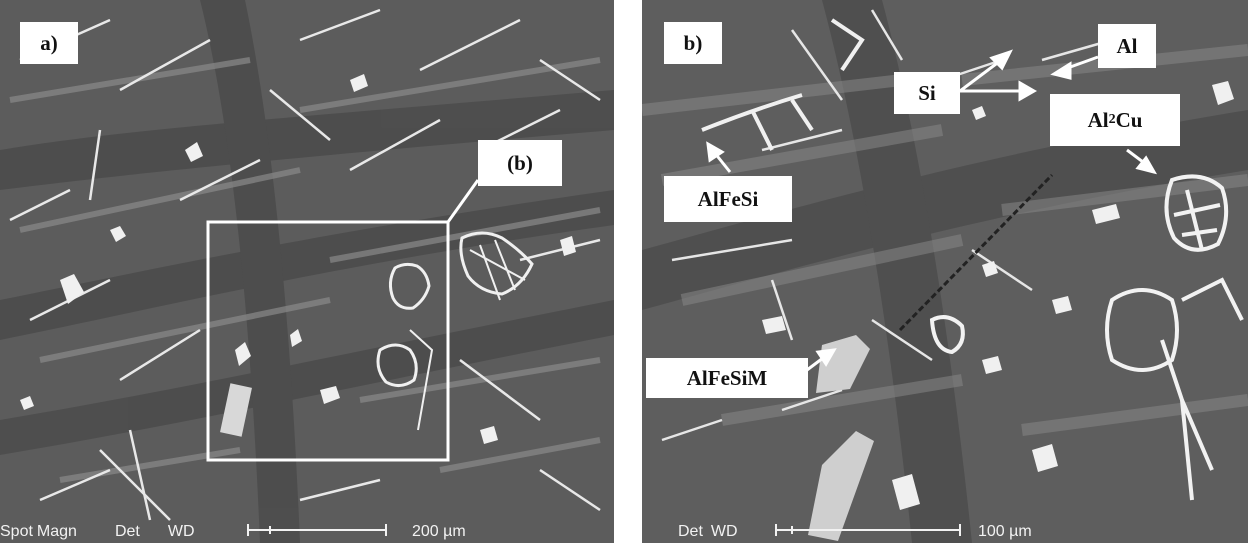  Describe the element at coordinates (16, 531) in the screenshot. I see `footer-spot: Spot` at that location.